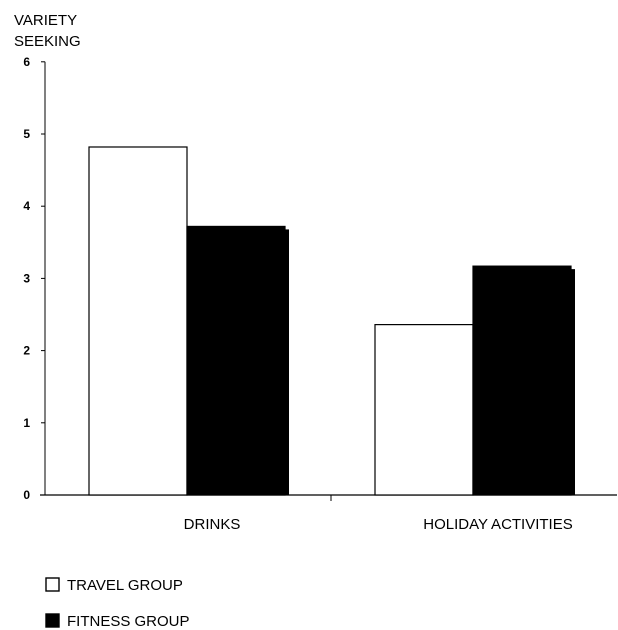 The height and width of the screenshot is (630, 618). Describe the element at coordinates (47, 41) in the screenshot. I see `y-axis-label-line-2: SEEKING` at that location.